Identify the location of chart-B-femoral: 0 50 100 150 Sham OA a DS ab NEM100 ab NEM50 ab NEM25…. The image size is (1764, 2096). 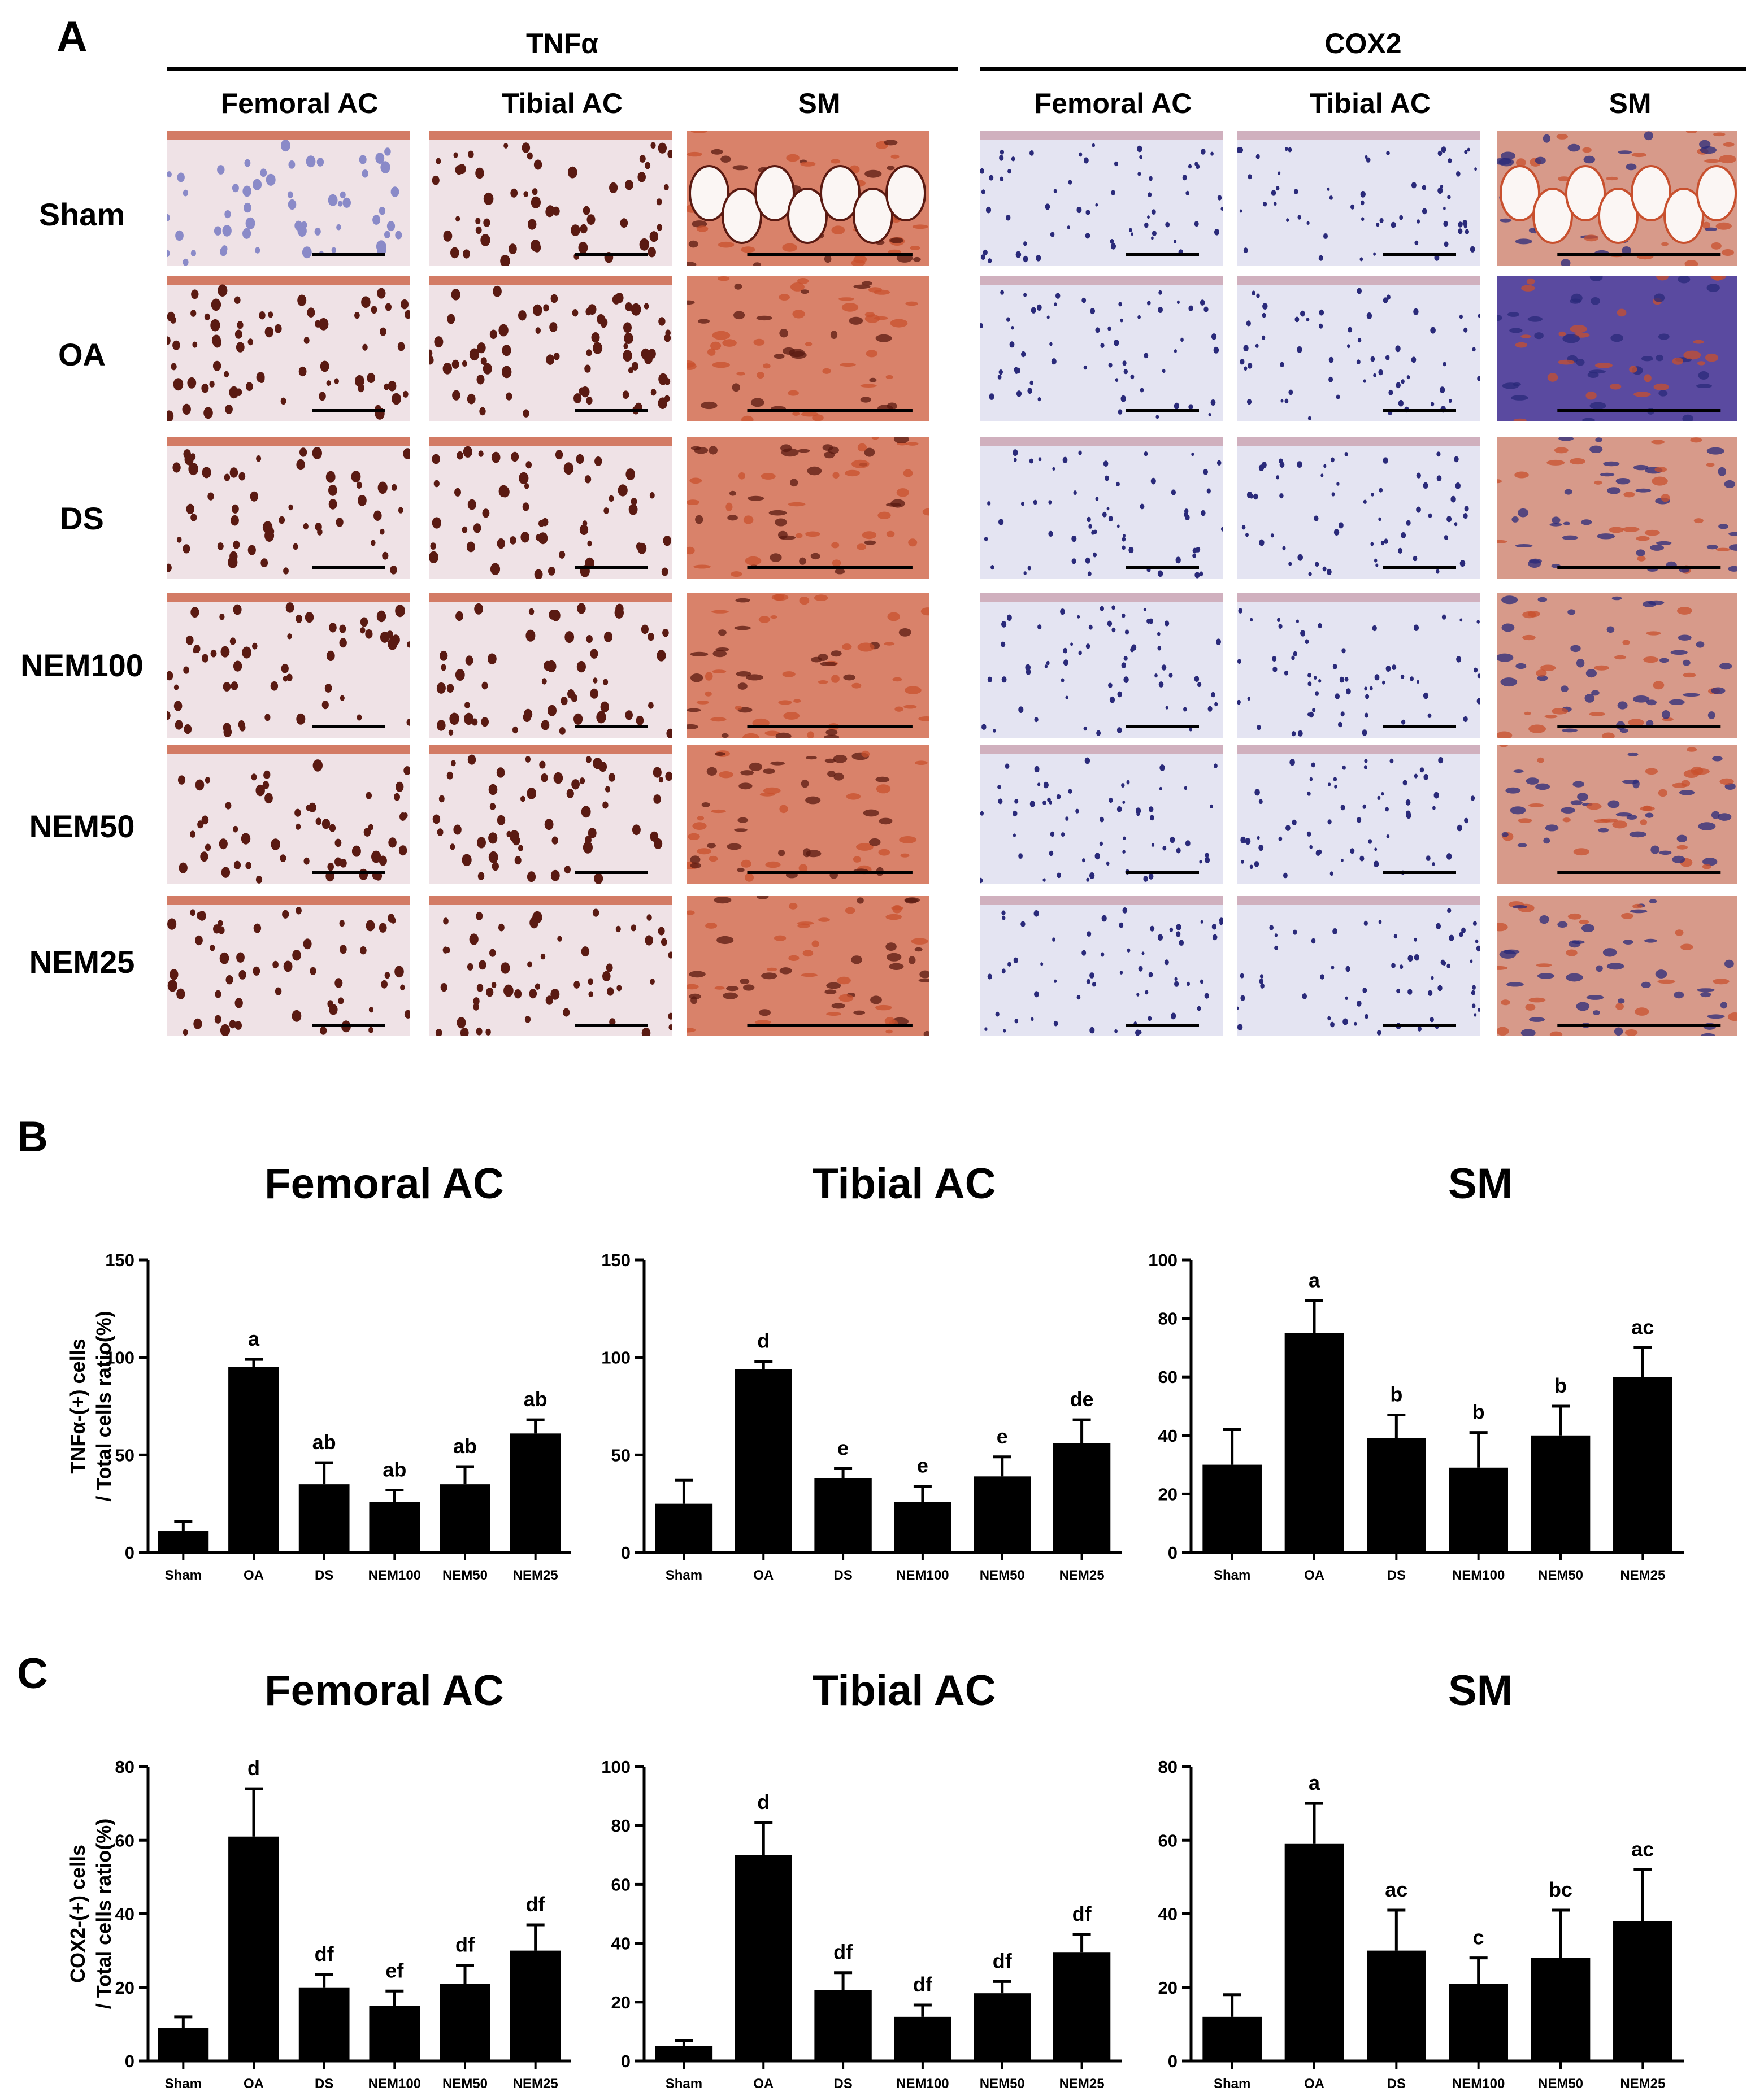
(318, 1416).